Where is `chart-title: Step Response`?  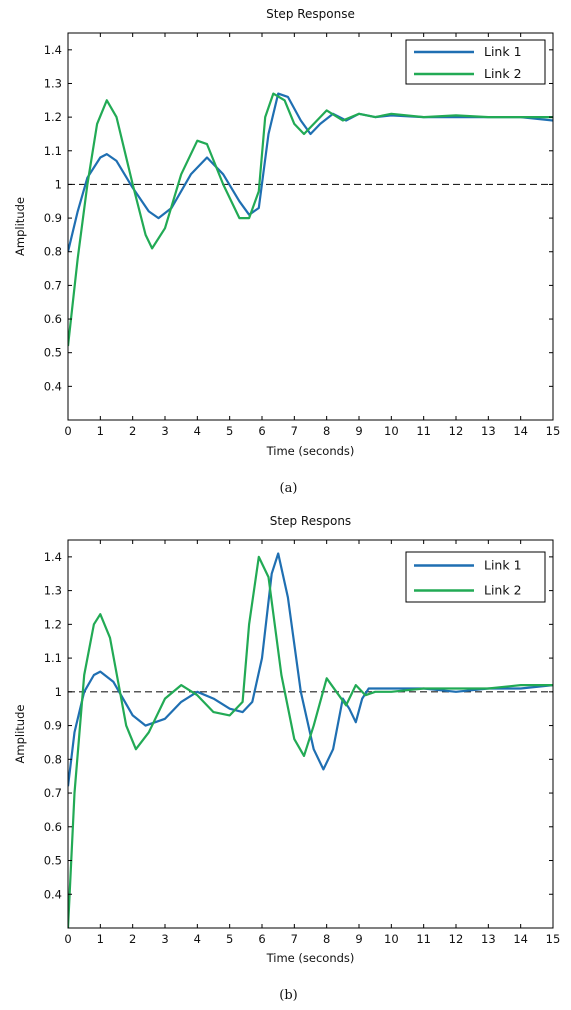
chart-title: Step Response is located at coordinates (310, 14).